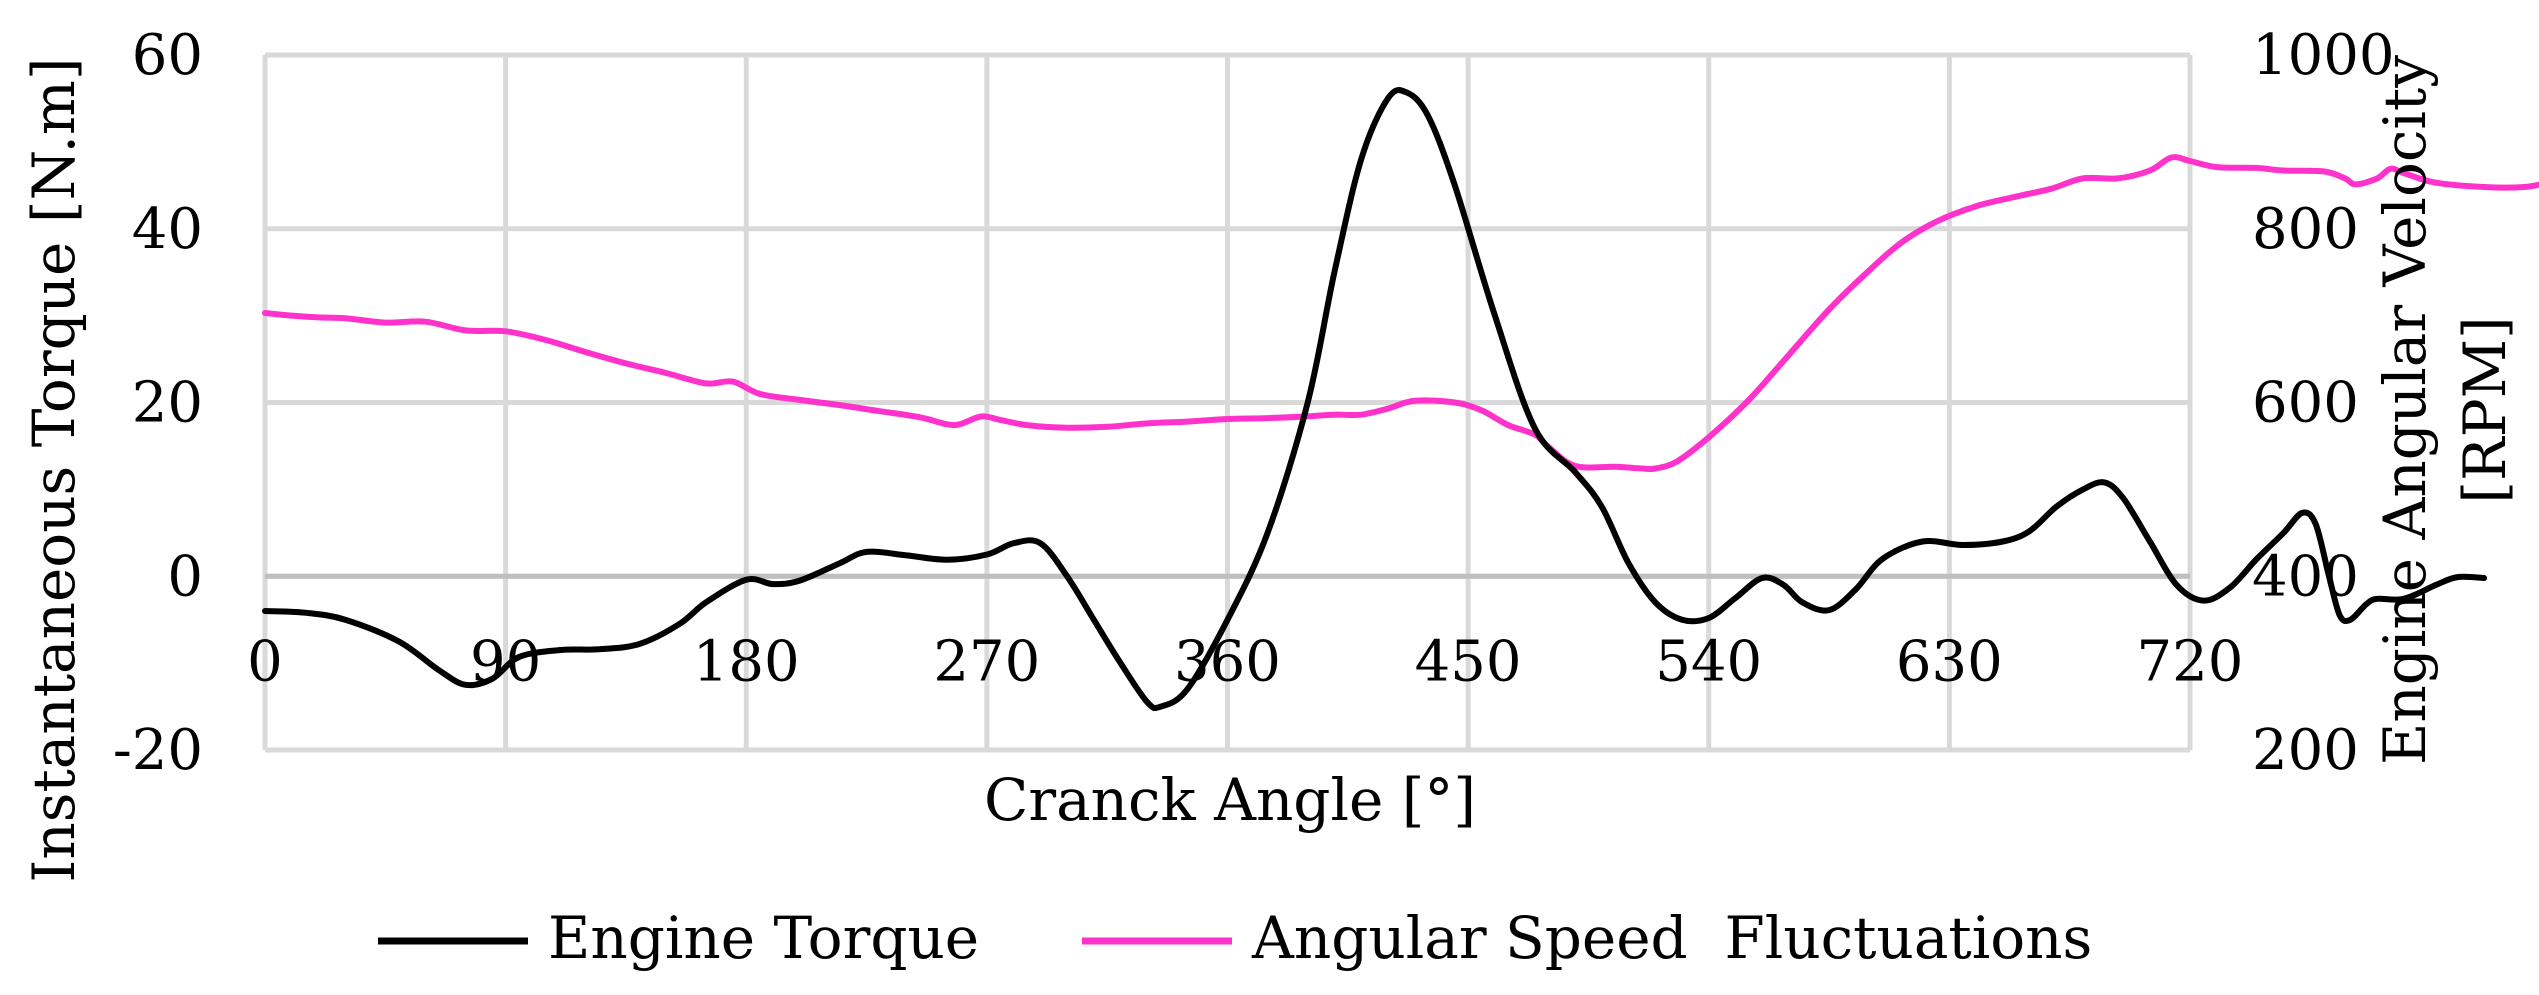 This screenshot has height=995, width=2539. What do you see at coordinates (2405, 410) in the screenshot?
I see `right-y-axis-title-line1: Engine Angular Velocity` at bounding box center [2405, 410].